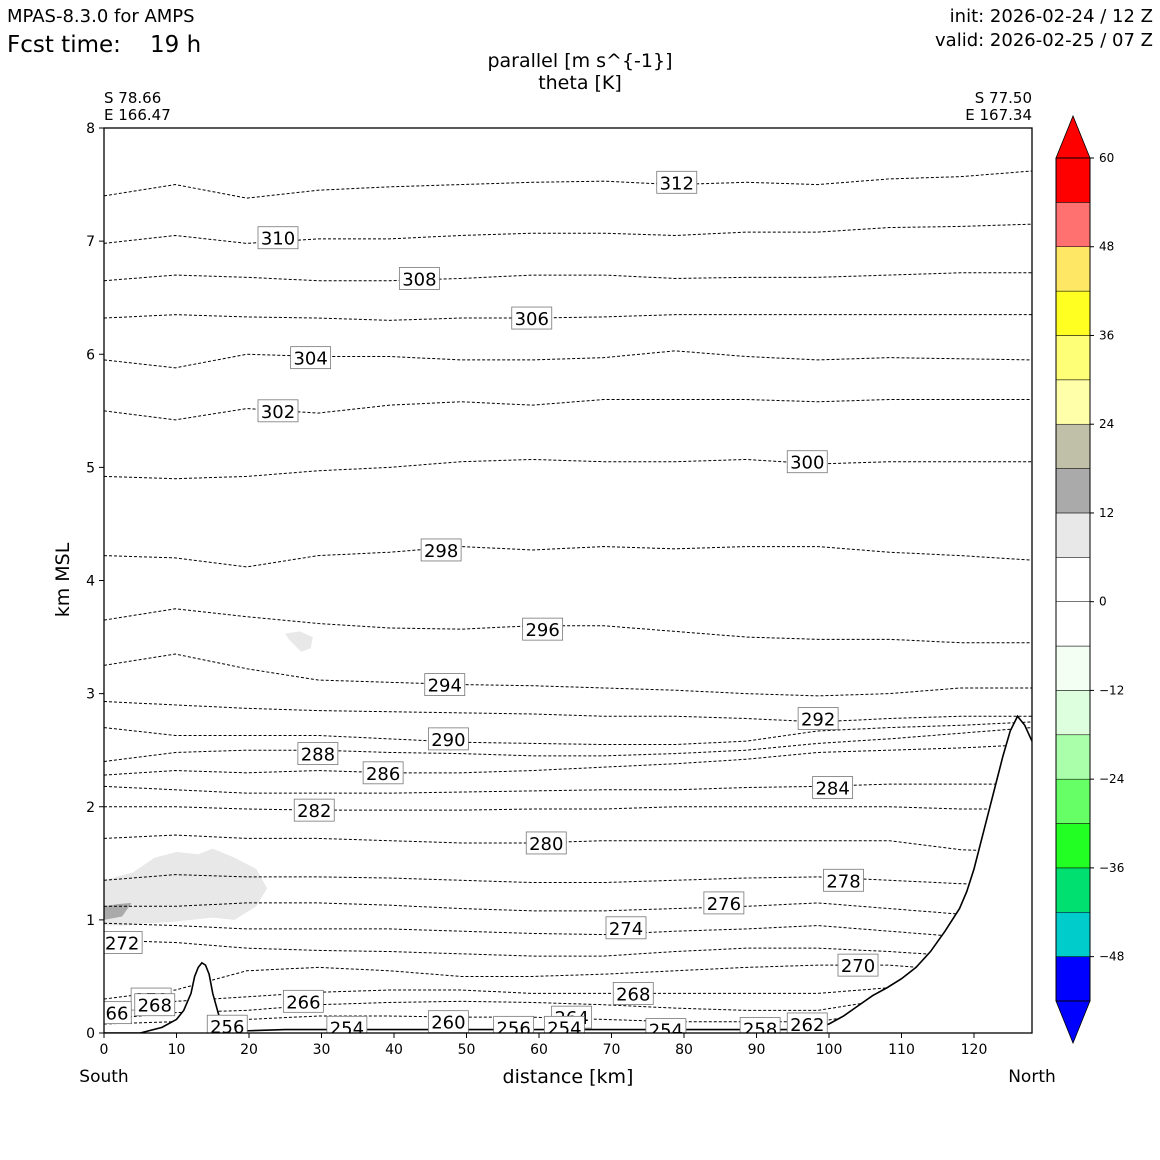  I want to click on theta-label-268-box, so click(633, 993).